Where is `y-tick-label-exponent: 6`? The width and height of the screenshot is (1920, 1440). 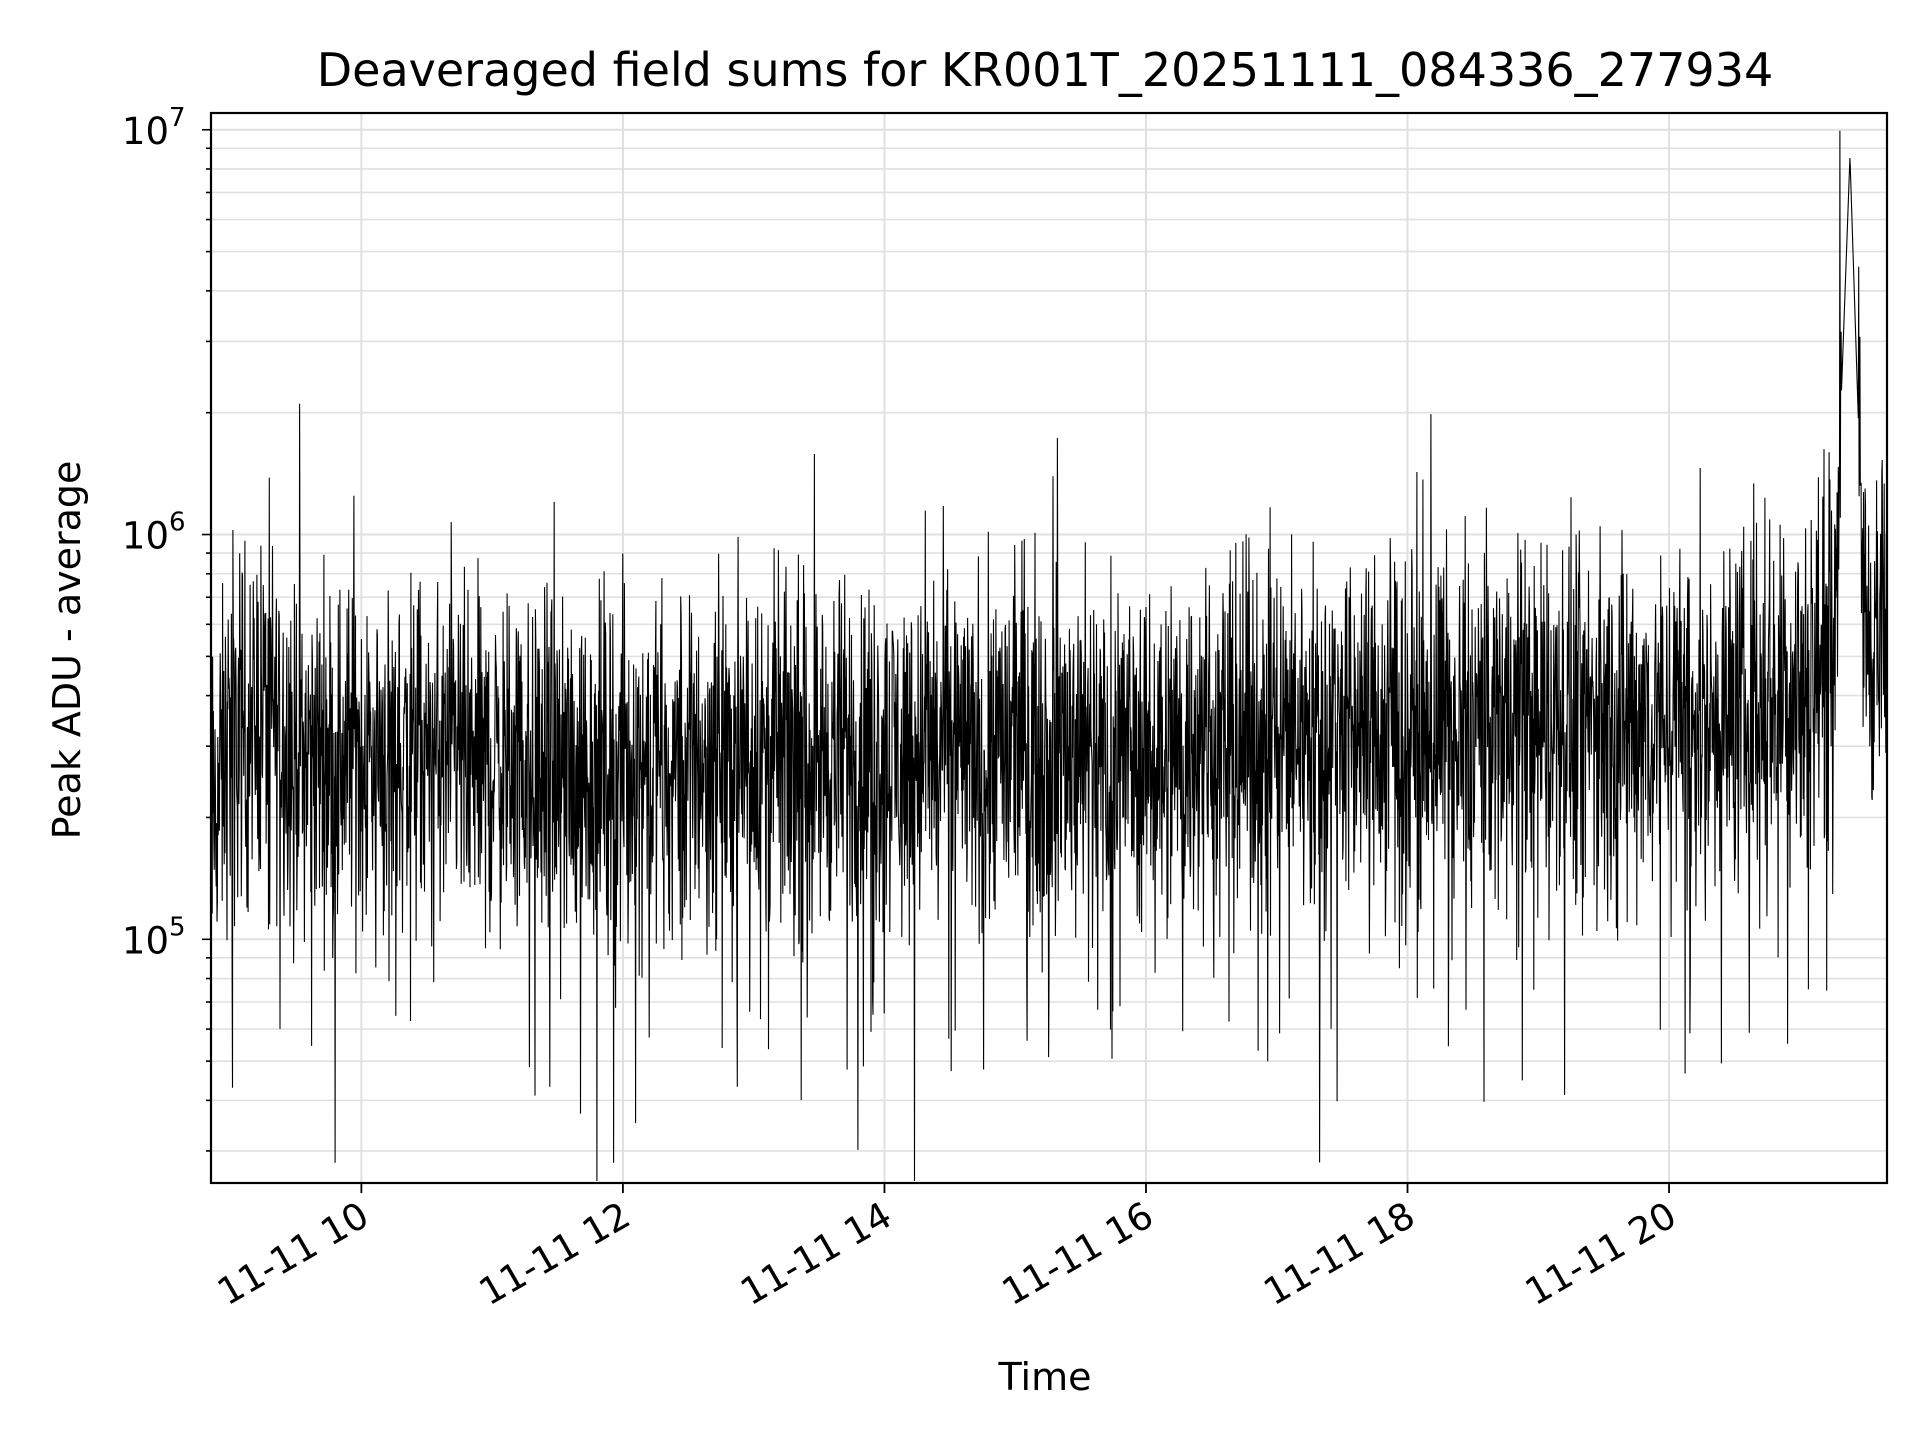 y-tick-label-exponent: 6 is located at coordinates (177, 523).